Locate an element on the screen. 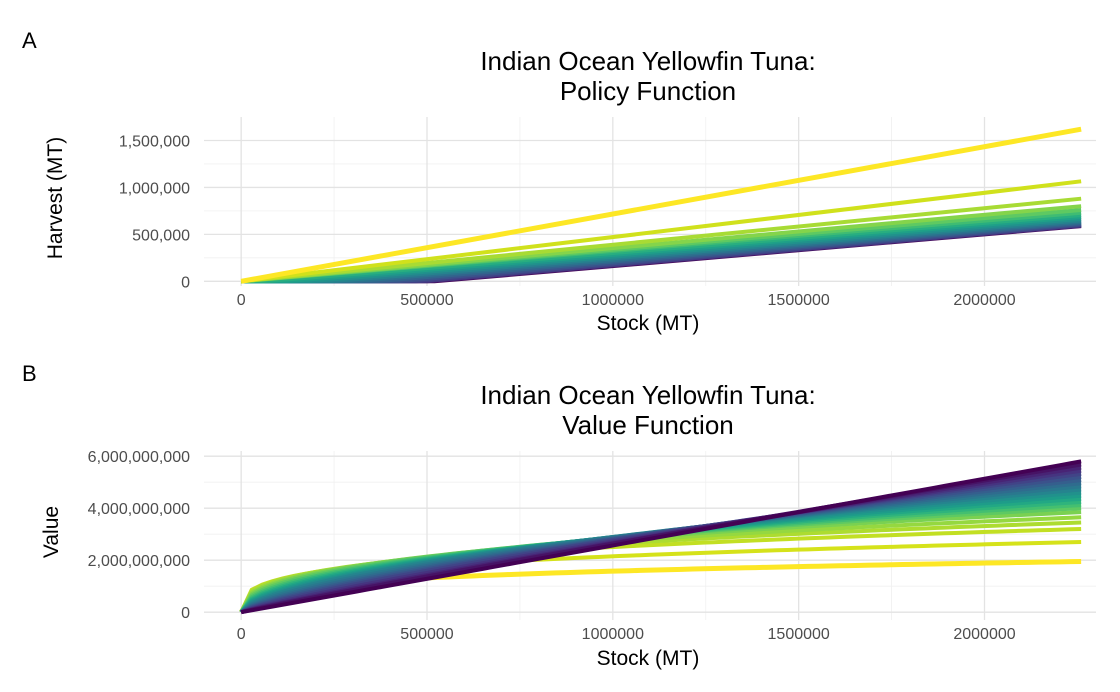  chart-b-x-axis-label: Stock (MT) is located at coordinates (648, 658).